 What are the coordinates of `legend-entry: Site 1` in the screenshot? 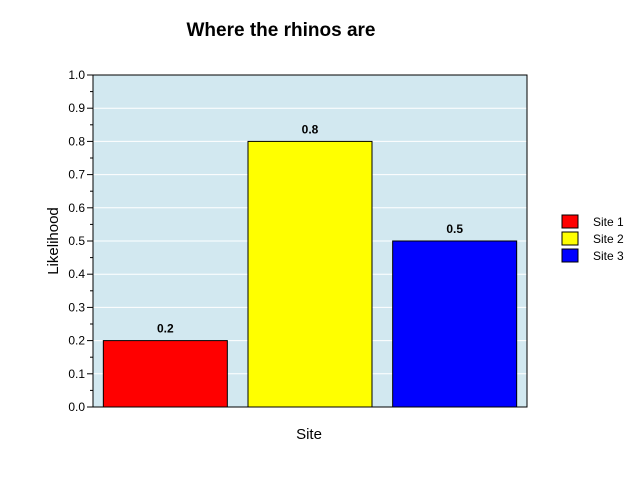 It's located at (608, 222).